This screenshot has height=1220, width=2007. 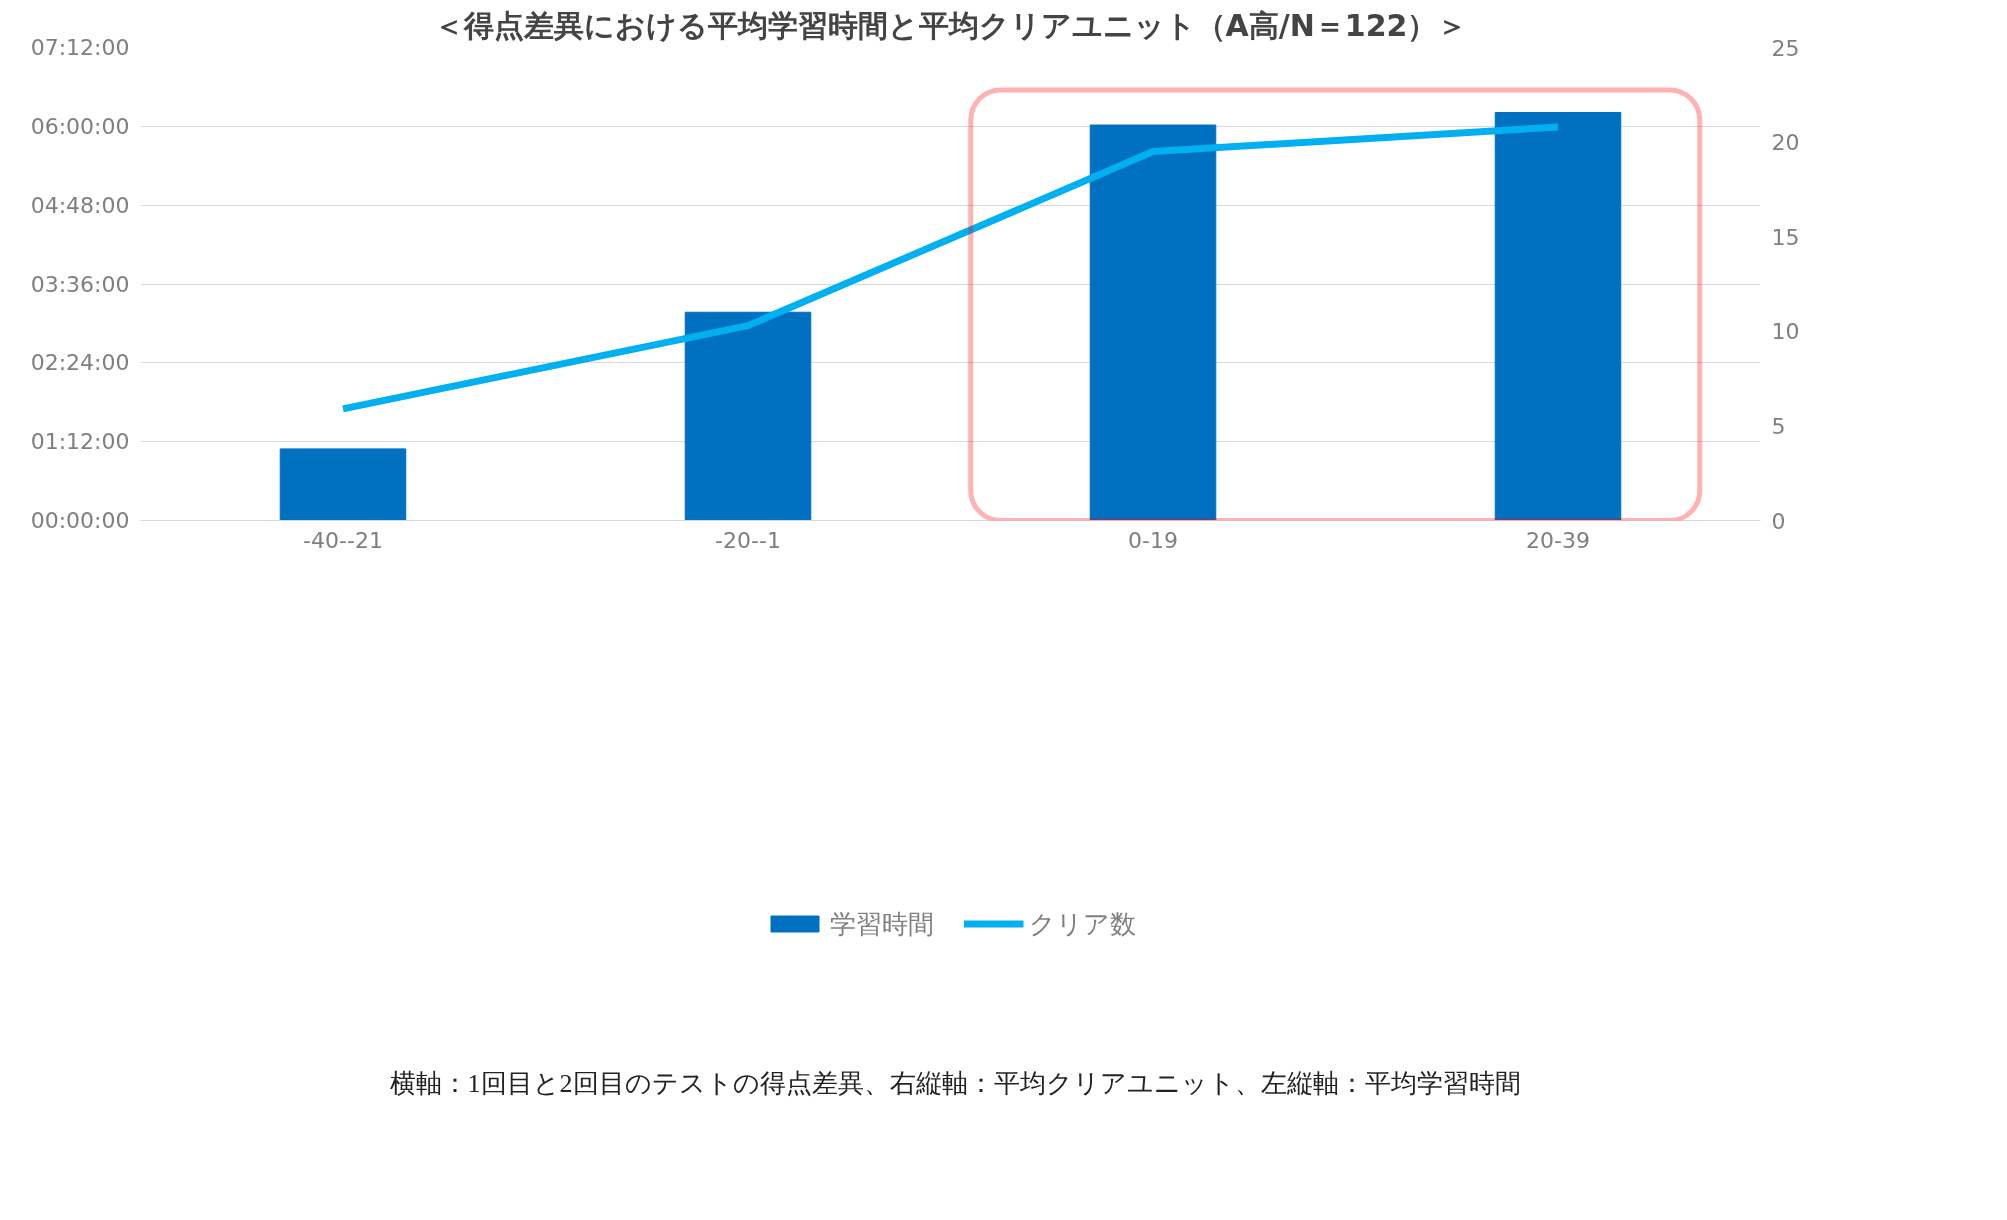 I want to click on y2-tick-label: 10, so click(x=1785, y=332).